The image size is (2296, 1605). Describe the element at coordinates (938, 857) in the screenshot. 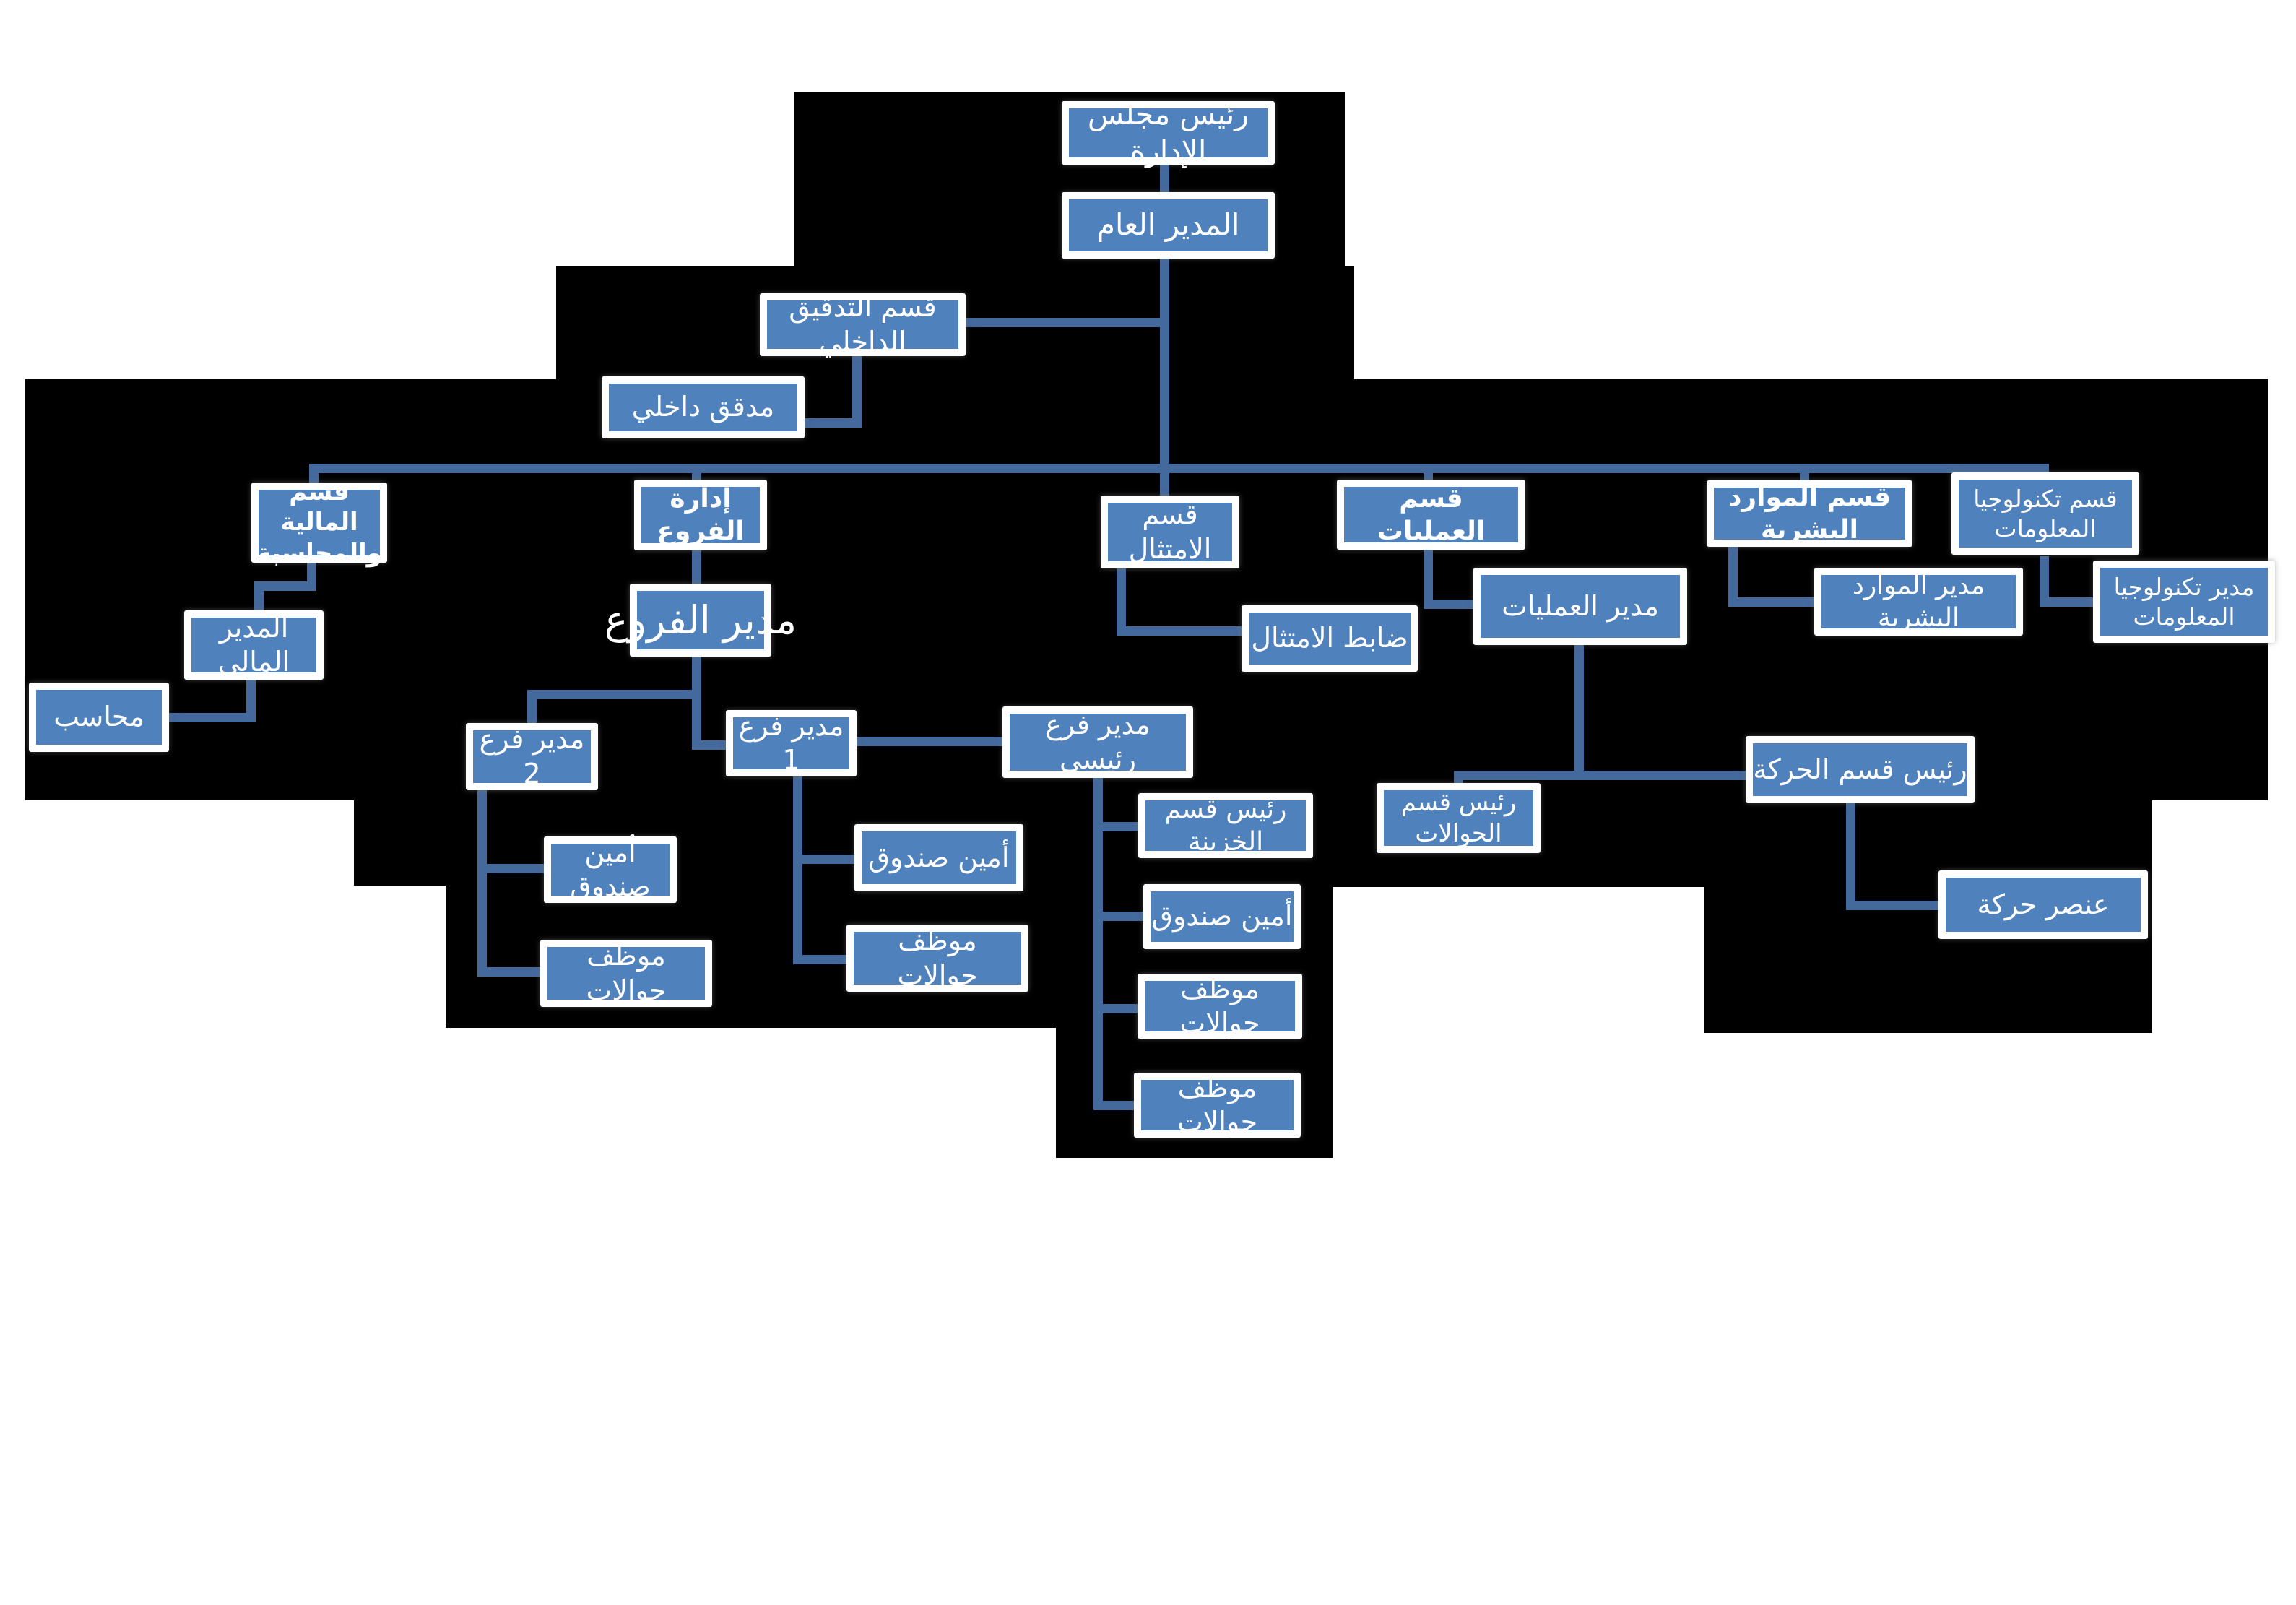

I see `org-node-b1-cashier: أمين صندوق` at that location.